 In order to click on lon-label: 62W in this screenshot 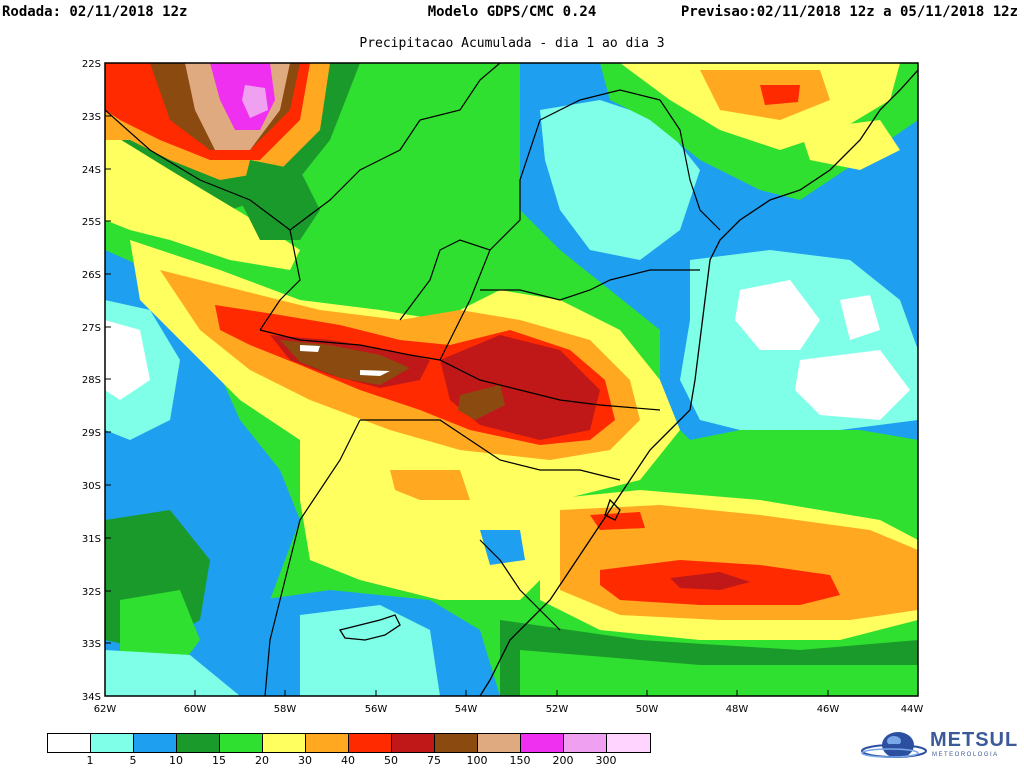, I will do `click(105, 709)`.